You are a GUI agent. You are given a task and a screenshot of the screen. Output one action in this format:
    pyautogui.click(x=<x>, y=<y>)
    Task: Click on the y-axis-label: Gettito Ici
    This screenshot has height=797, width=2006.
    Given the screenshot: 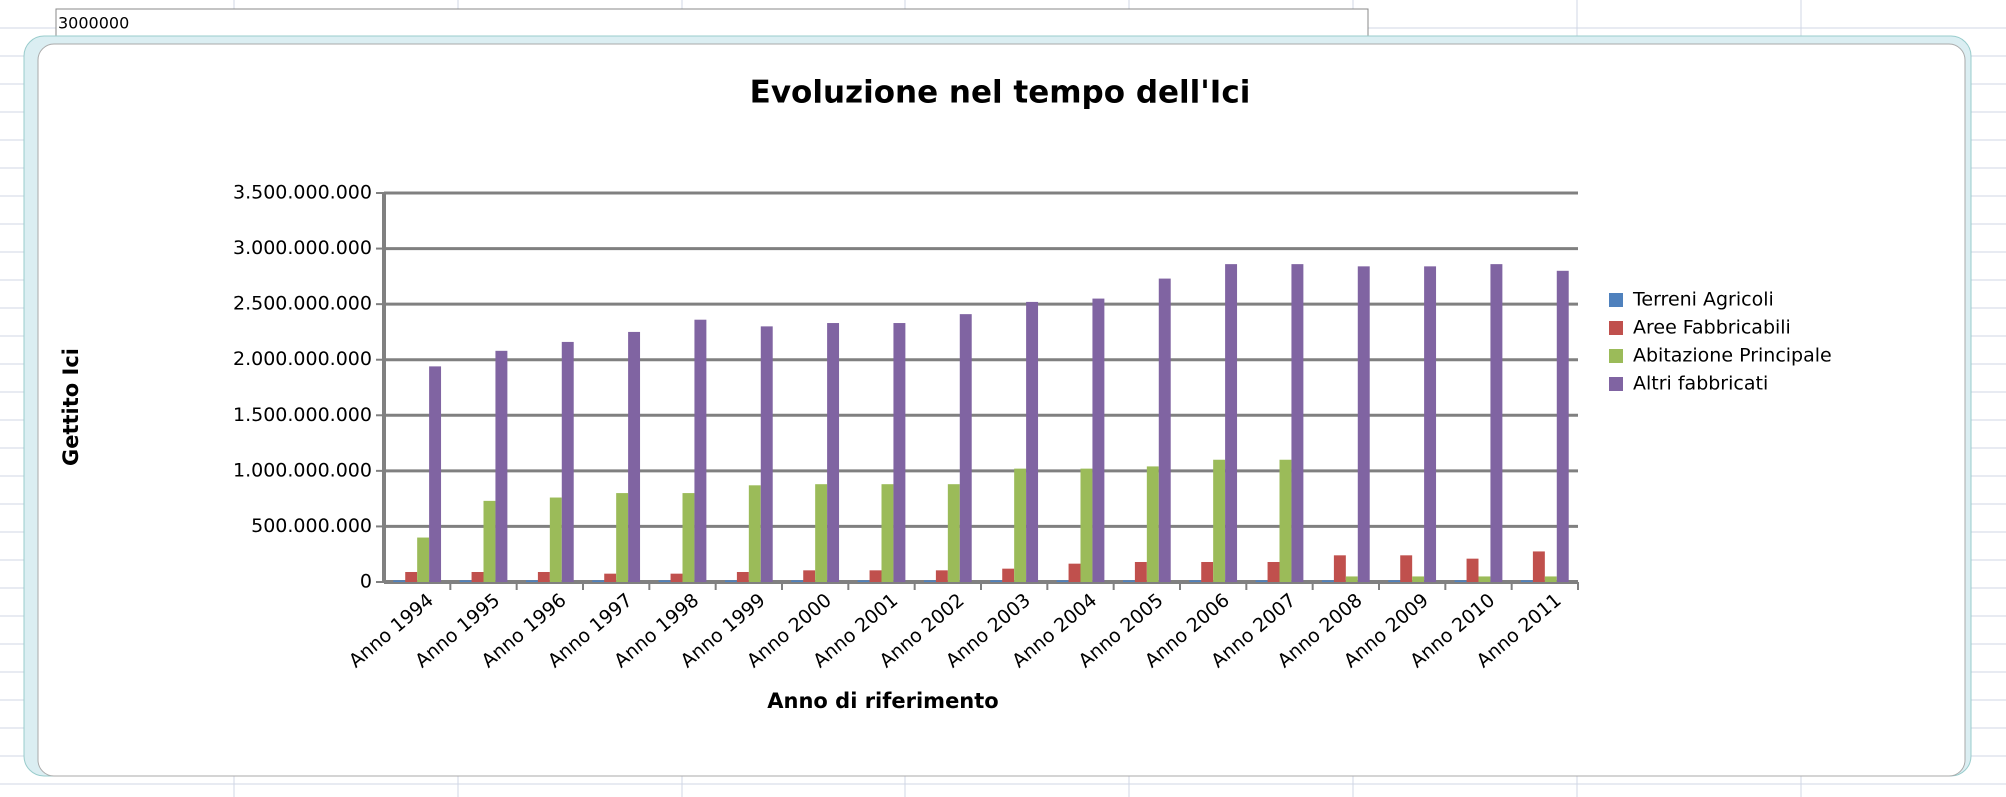 What is the action you would take?
    pyautogui.click(x=71, y=407)
    